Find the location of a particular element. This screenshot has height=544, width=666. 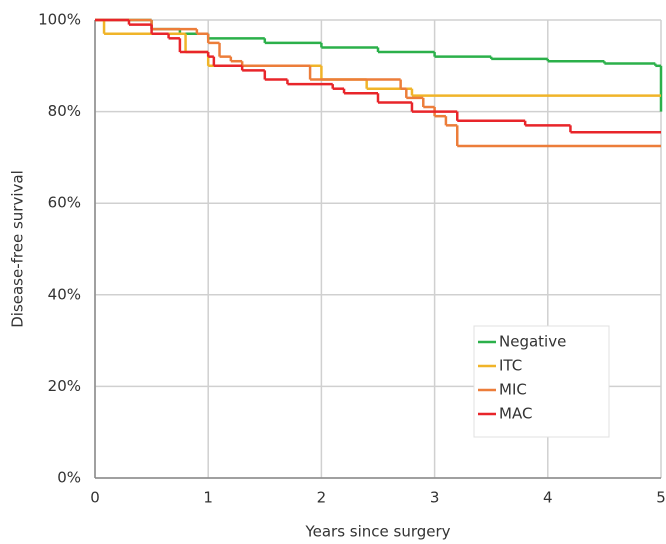

y-axis-label: Disease-free survival is located at coordinates (18, 249).